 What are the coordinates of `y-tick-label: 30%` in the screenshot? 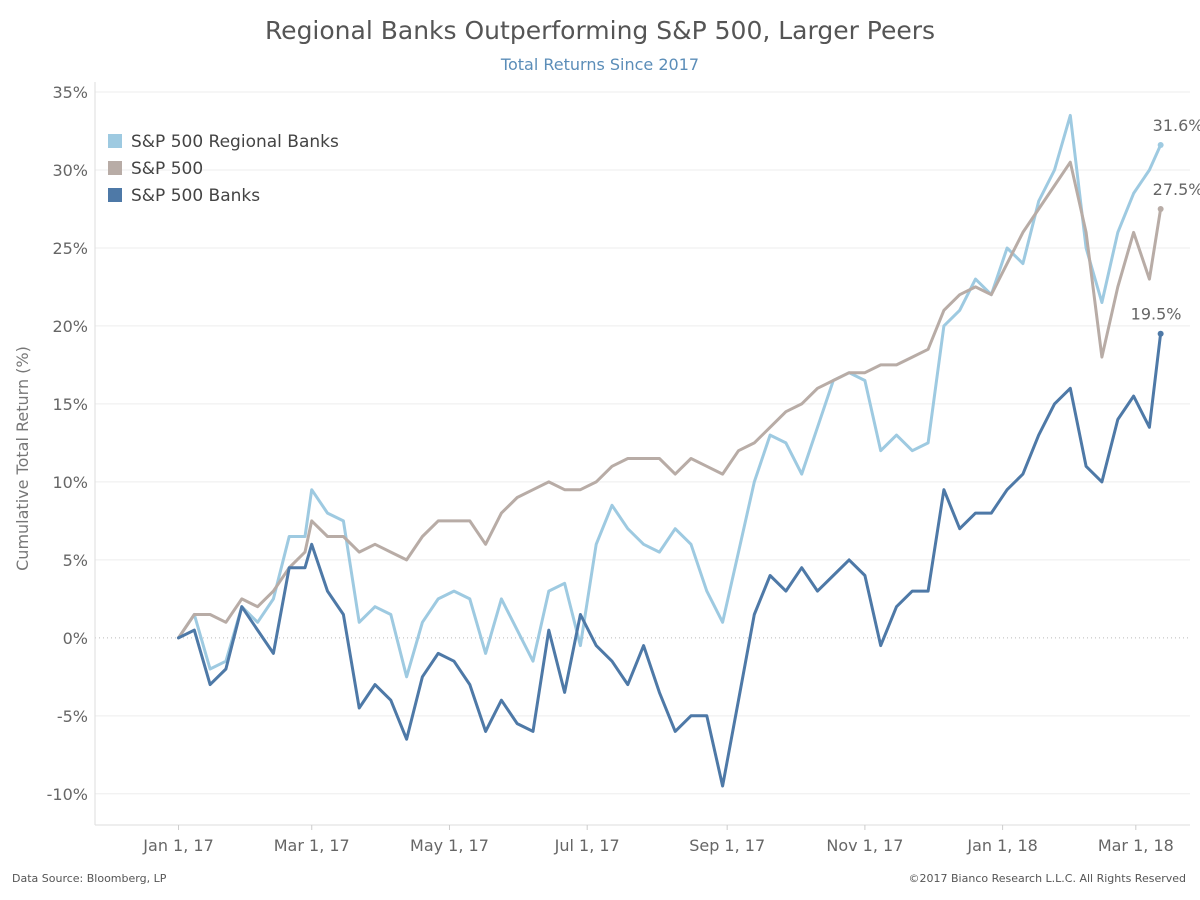 It's located at (70, 170).